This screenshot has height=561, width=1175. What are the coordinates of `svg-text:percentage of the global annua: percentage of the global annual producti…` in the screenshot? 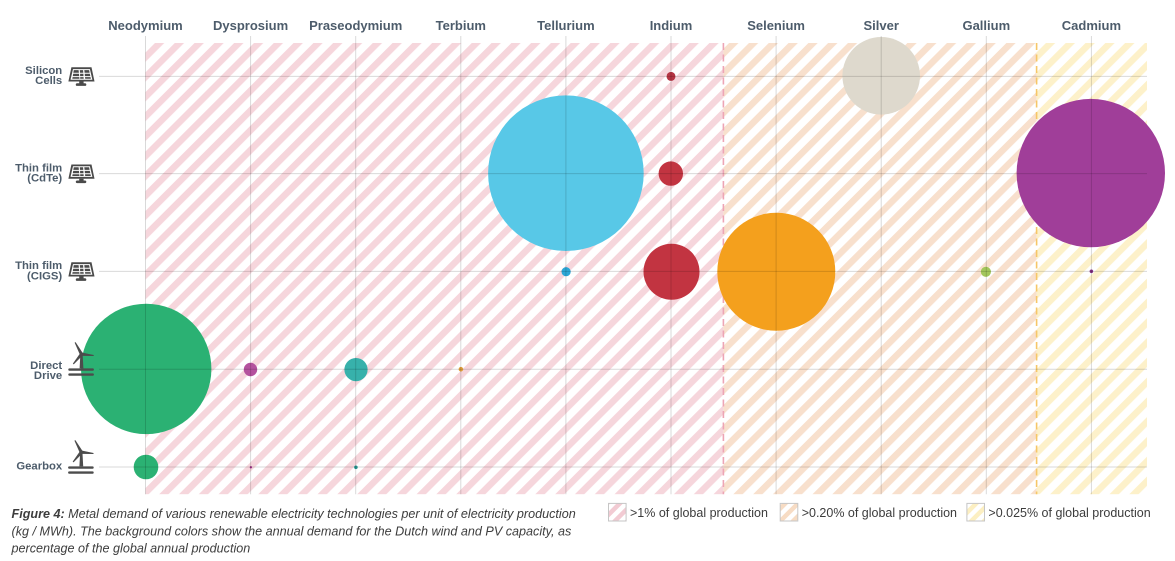 It's located at (131, 549).